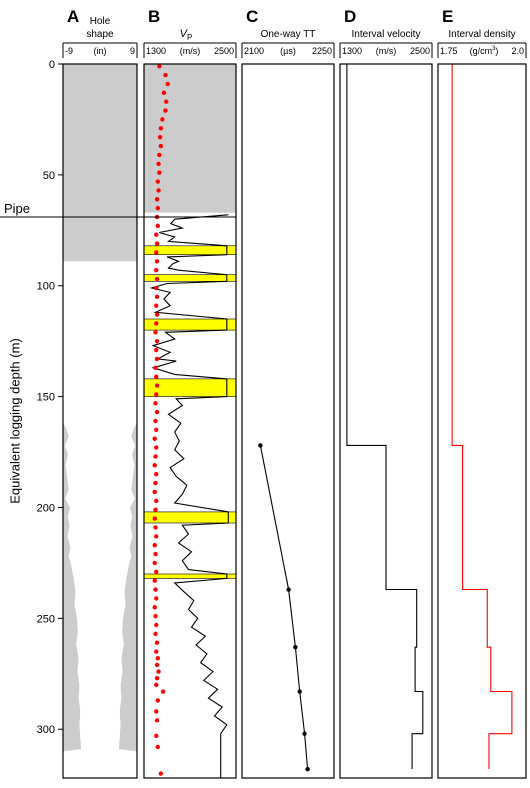 The height and width of the screenshot is (788, 530). What do you see at coordinates (14, 421) in the screenshot?
I see `depth-axis-label: Equivalent logging depth (m)` at bounding box center [14, 421].